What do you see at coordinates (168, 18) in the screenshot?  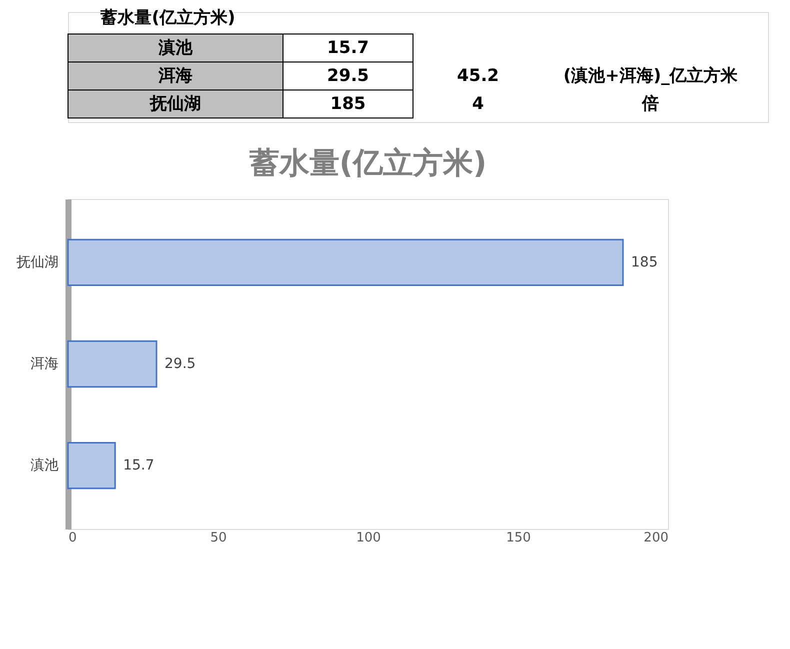 I see `text: 蓄水量(亿立方米)` at bounding box center [168, 18].